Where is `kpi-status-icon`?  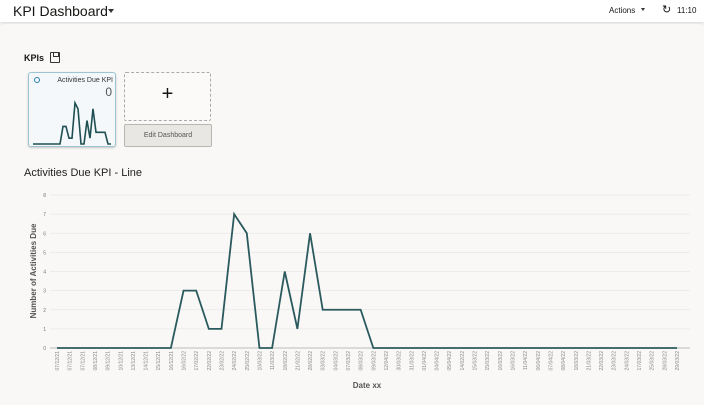
kpi-status-icon is located at coordinates (37, 80).